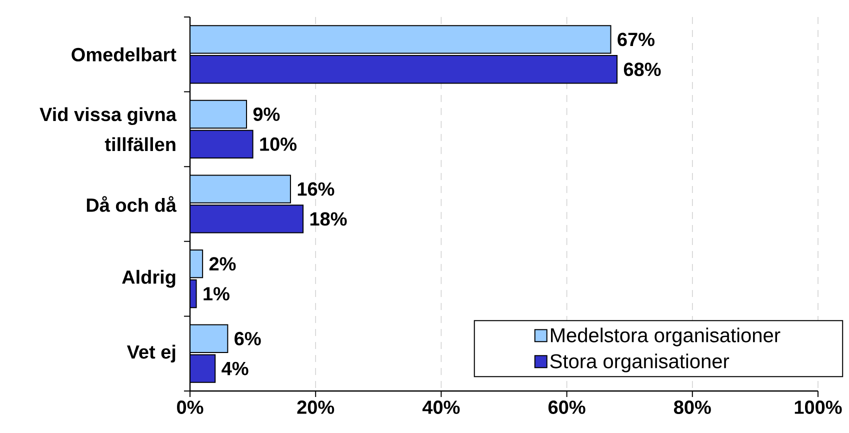 This screenshot has height=433, width=849. I want to click on data-label: 9%, so click(266, 114).